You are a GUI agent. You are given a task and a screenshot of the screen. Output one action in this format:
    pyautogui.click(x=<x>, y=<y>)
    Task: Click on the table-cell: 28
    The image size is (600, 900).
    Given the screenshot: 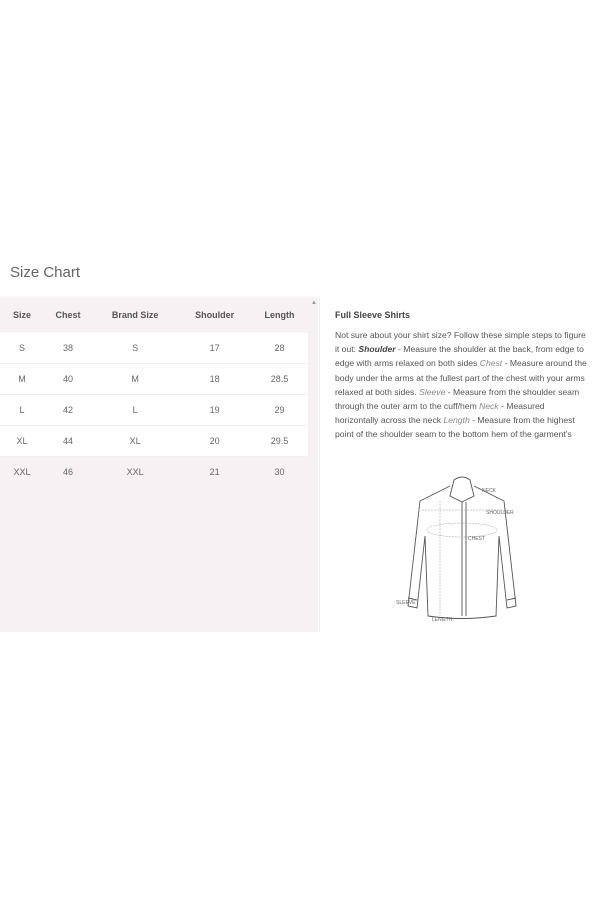 What is the action you would take?
    pyautogui.click(x=279, y=348)
    